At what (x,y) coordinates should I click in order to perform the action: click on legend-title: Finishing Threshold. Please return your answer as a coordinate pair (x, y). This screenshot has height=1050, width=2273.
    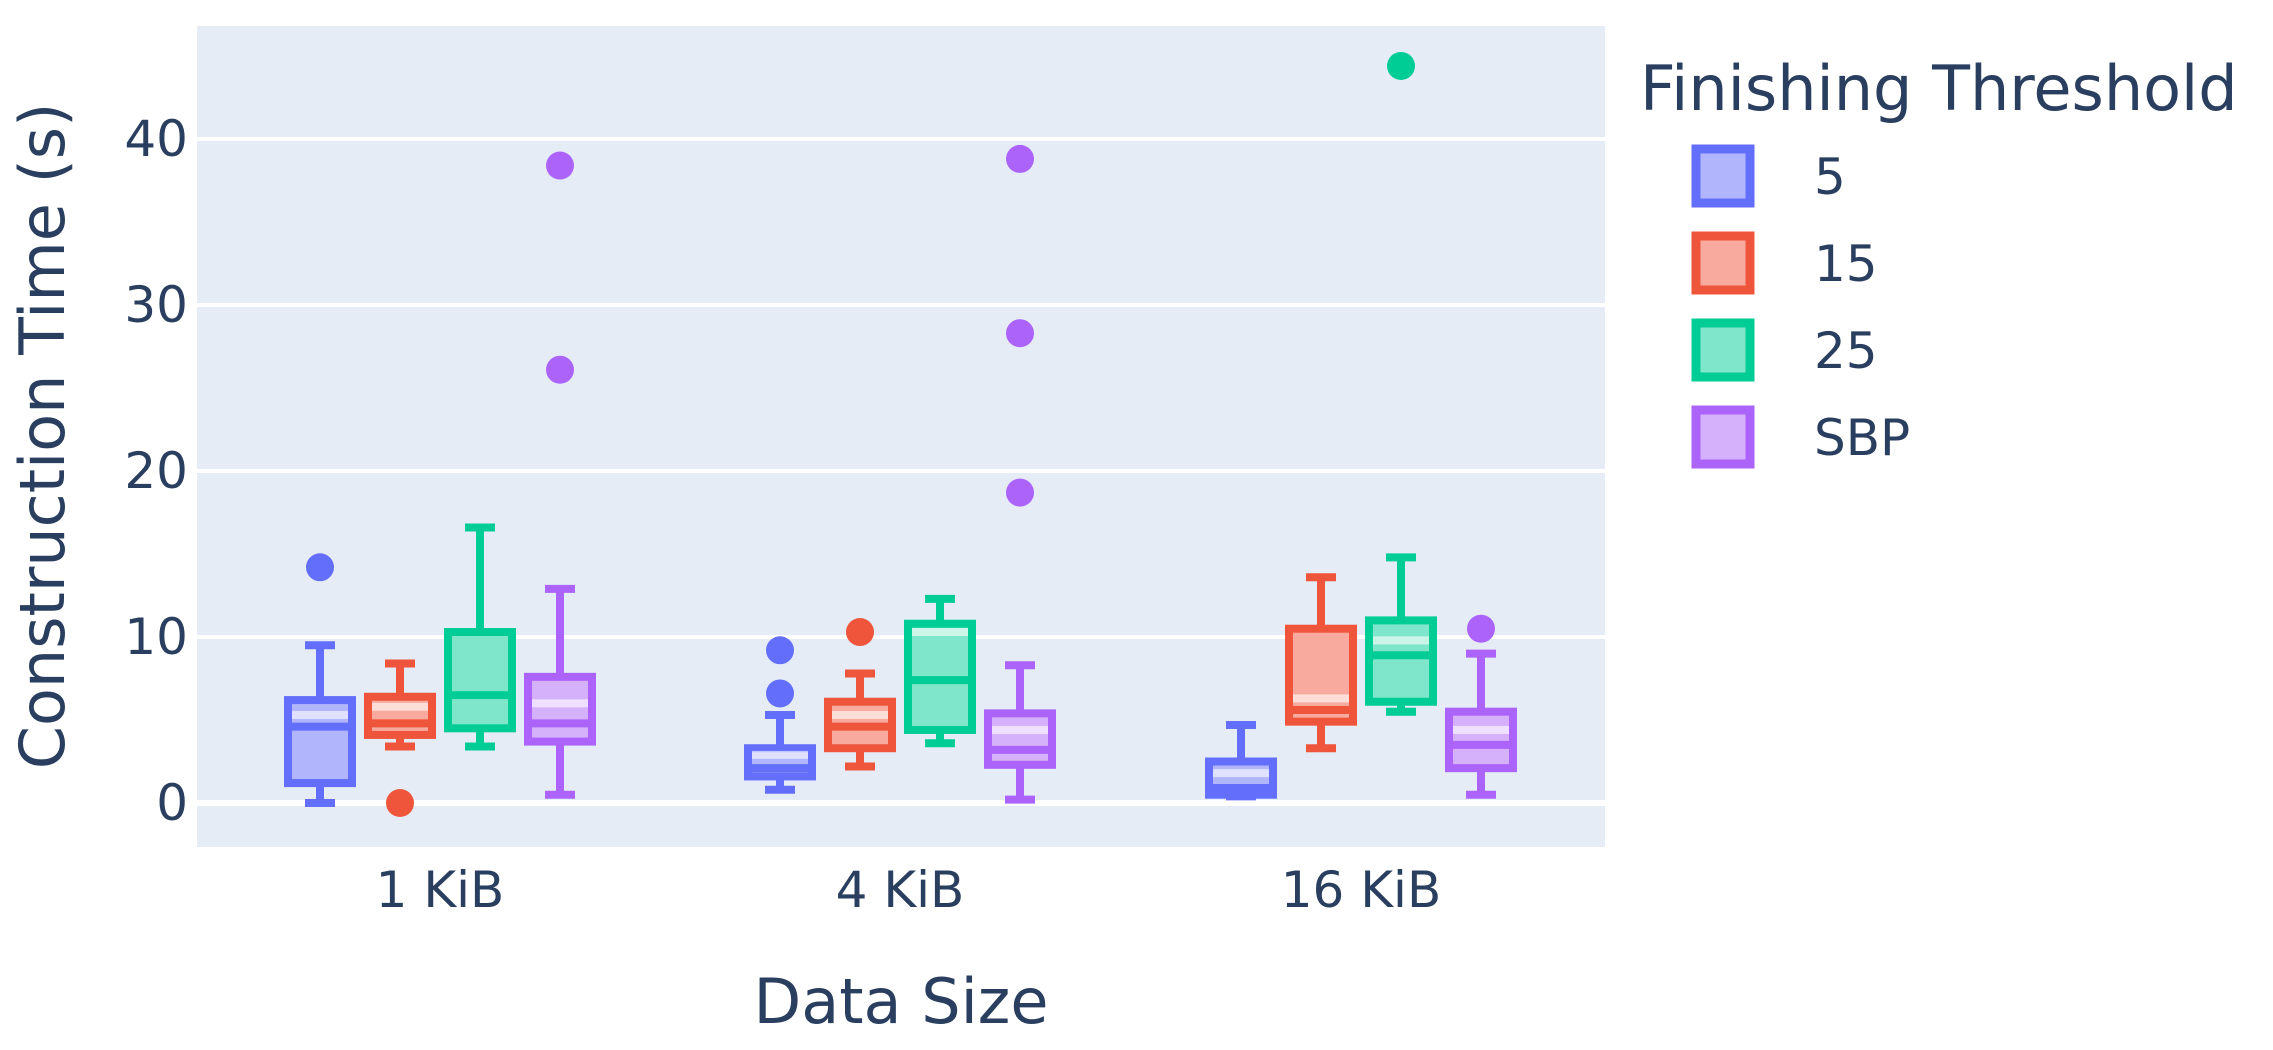
    Looking at the image, I should click on (1939, 88).